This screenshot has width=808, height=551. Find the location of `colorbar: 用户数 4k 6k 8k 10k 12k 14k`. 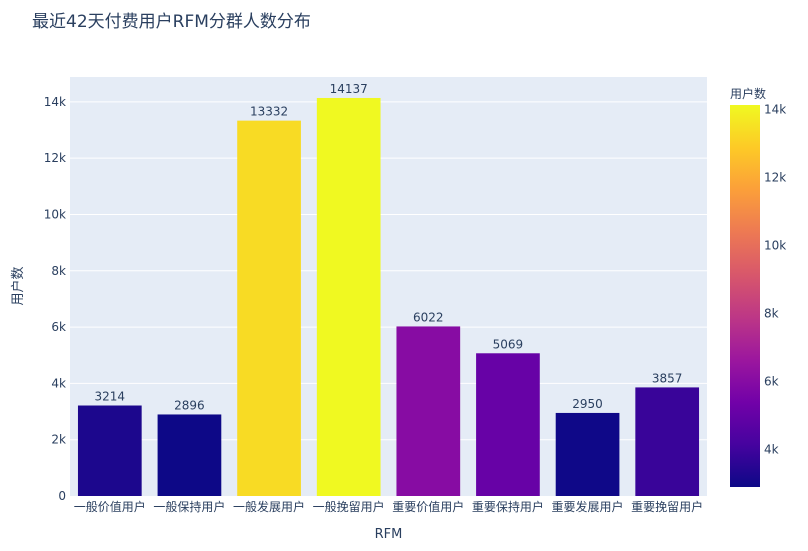

colorbar: 用户数 4k 6k 8k 10k 12k 14k is located at coordinates (758, 286).